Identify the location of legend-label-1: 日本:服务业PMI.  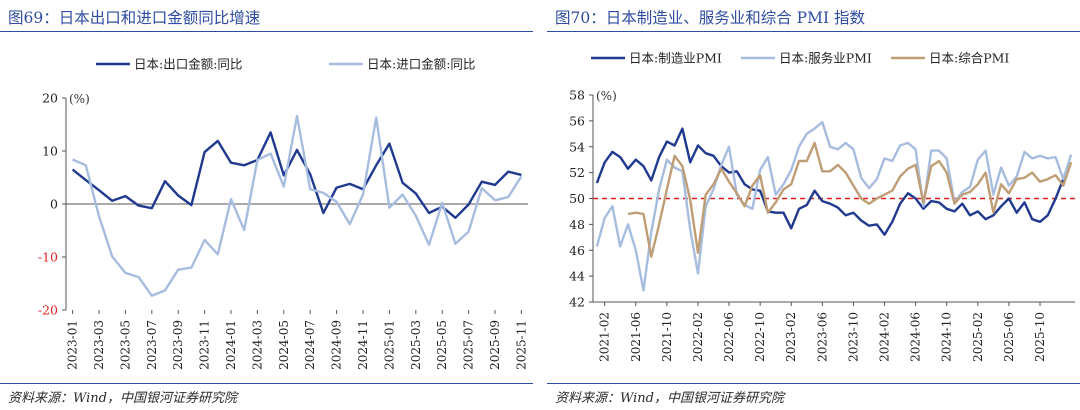
(825, 58).